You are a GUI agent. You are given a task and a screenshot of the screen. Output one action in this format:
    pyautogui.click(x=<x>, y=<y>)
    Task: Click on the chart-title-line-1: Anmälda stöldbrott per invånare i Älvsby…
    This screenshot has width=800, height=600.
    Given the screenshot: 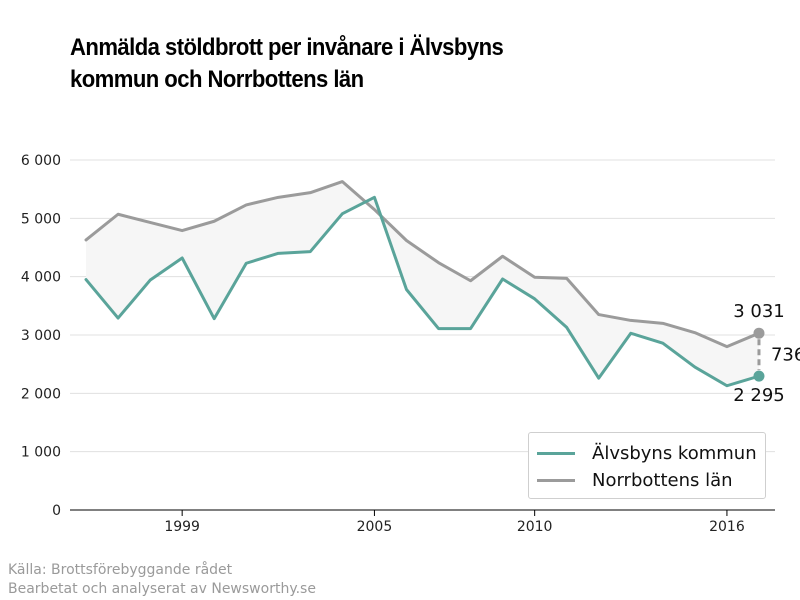 What is the action you would take?
    pyautogui.click(x=287, y=47)
    